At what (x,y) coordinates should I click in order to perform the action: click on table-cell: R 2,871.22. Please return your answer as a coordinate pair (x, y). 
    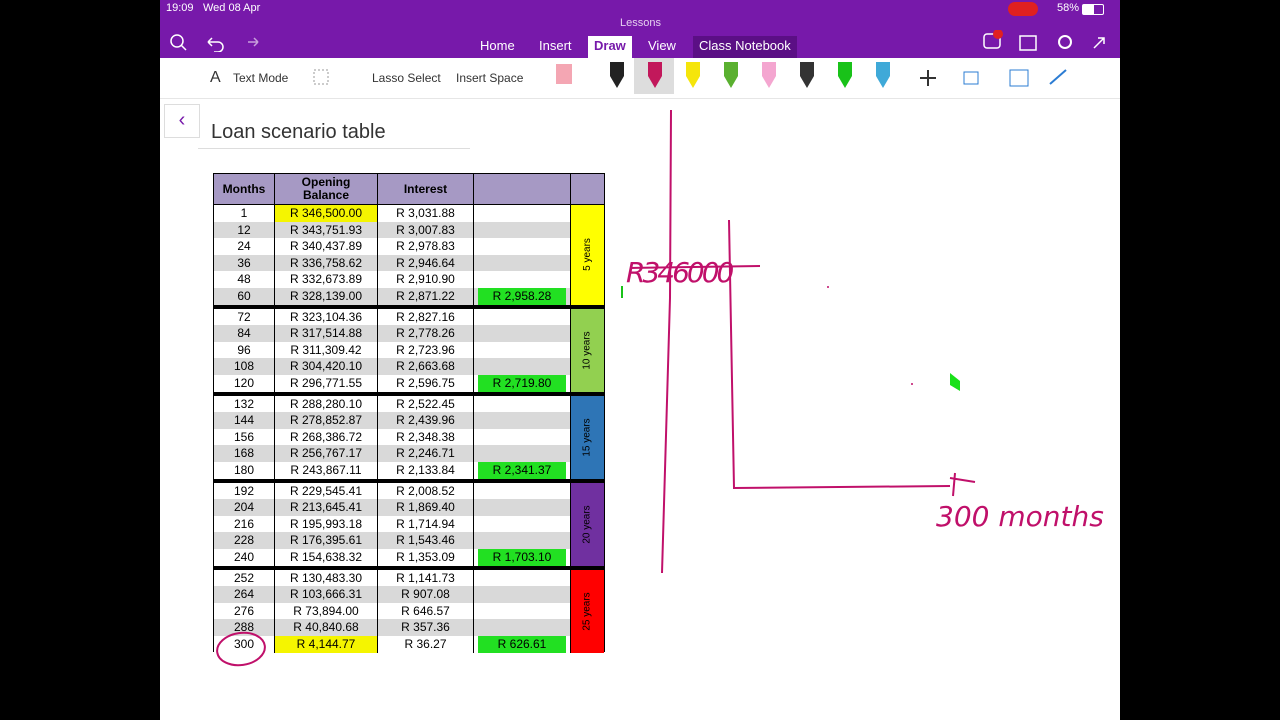
    Looking at the image, I should click on (426, 296).